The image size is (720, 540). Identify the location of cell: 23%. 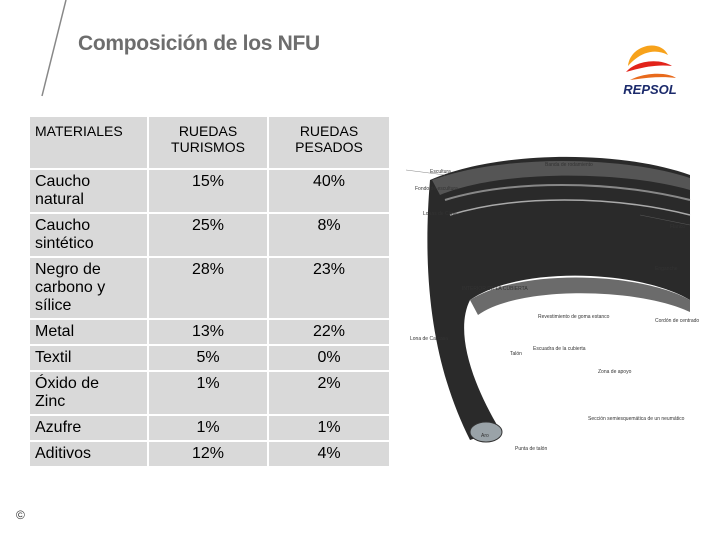
(329, 288).